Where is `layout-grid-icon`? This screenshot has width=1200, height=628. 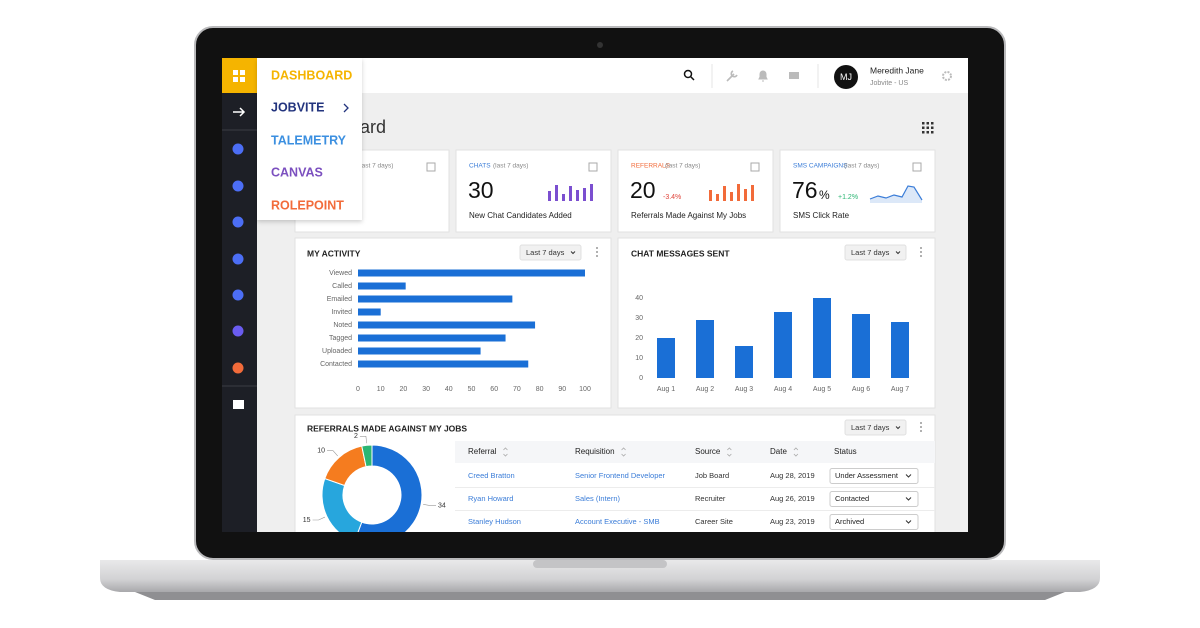
layout-grid-icon is located at coordinates (928, 128).